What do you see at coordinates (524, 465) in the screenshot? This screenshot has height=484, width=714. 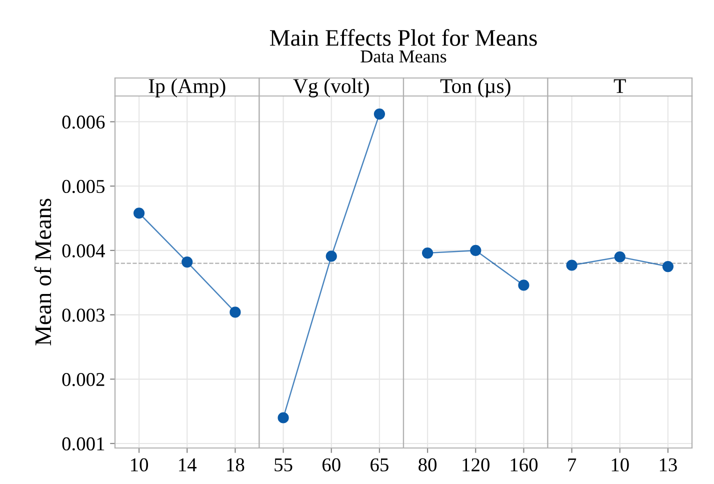 I see `x-tick-label: 160` at bounding box center [524, 465].